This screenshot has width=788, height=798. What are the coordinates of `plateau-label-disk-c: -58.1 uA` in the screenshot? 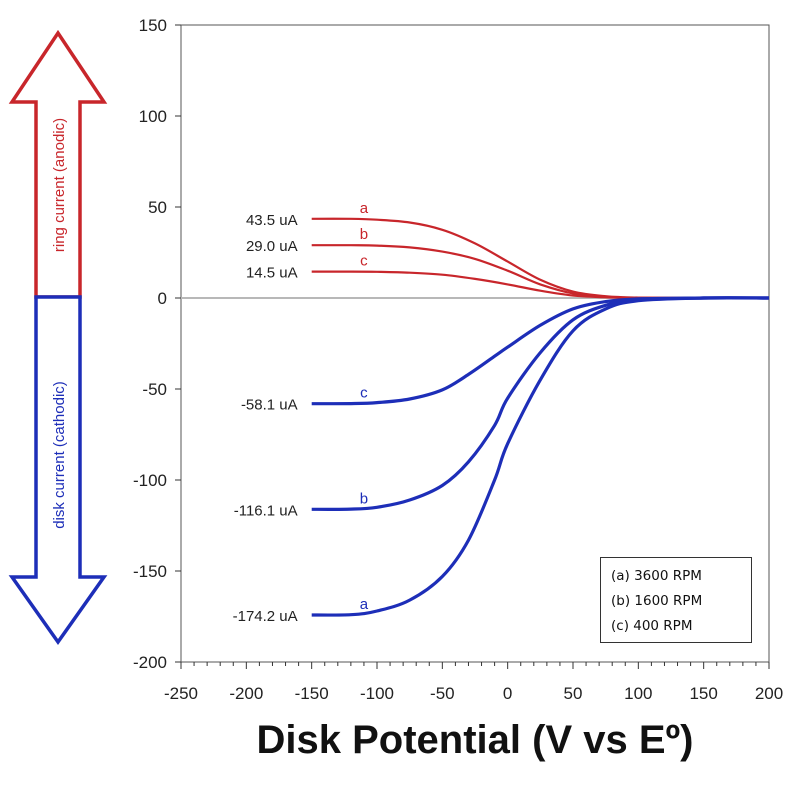 It's located at (269, 405).